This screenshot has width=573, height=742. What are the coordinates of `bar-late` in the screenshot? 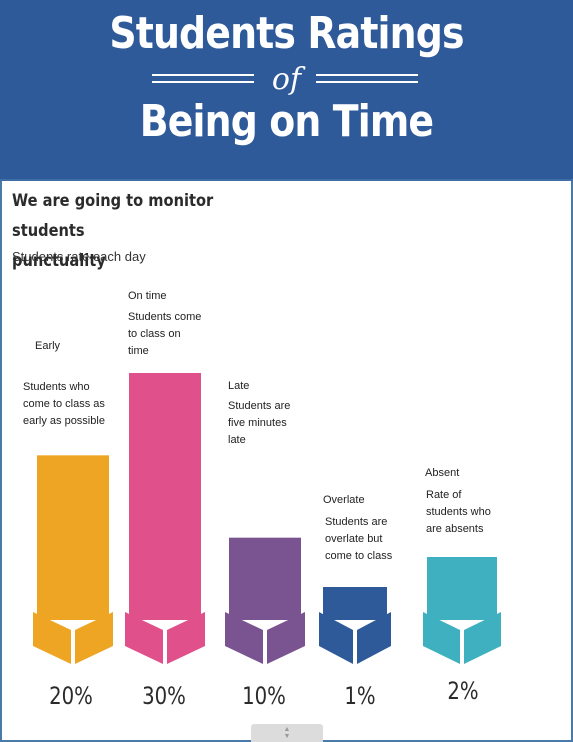 It's located at (265, 600).